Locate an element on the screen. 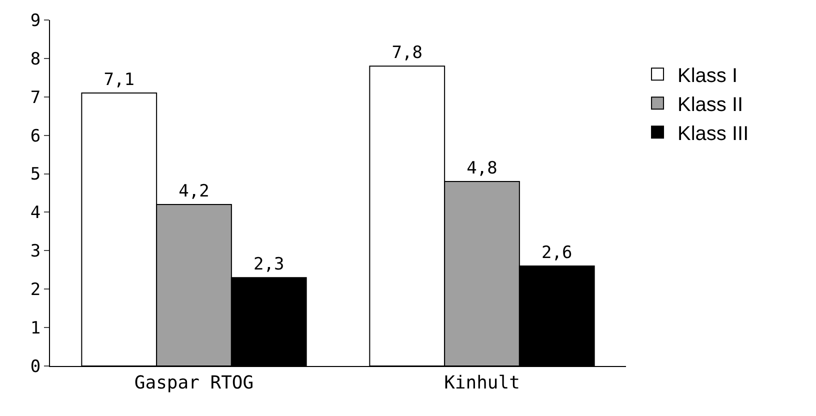 The width and height of the screenshot is (816, 416). data-label: 7,1 is located at coordinates (119, 80).